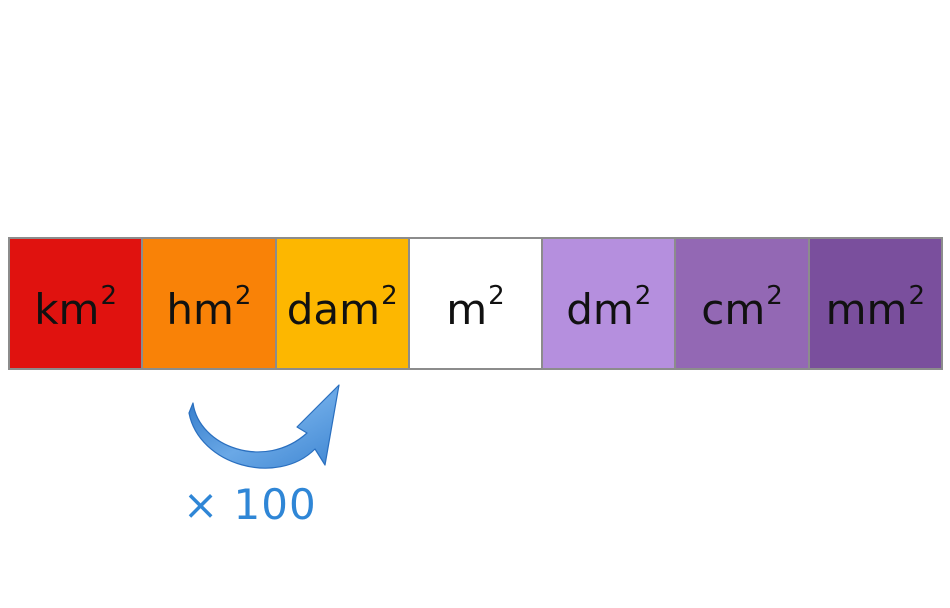 The image size is (950, 608). I want to click on unit-label: cm2, so click(742, 307).